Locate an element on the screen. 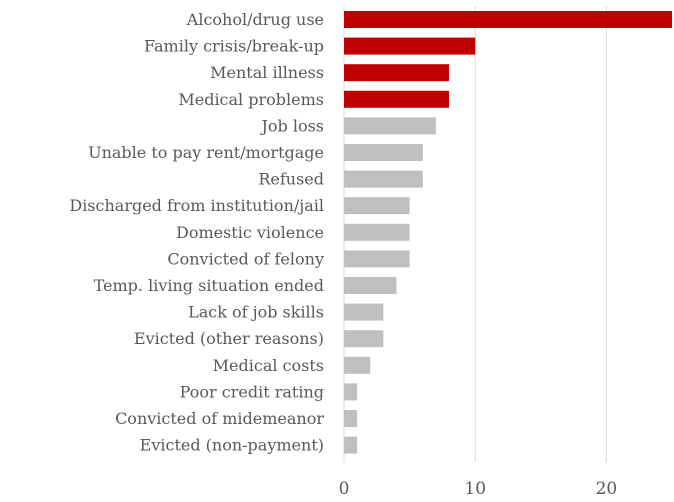 This screenshot has height=502, width=674. x-tick-label: 0 is located at coordinates (344, 489).